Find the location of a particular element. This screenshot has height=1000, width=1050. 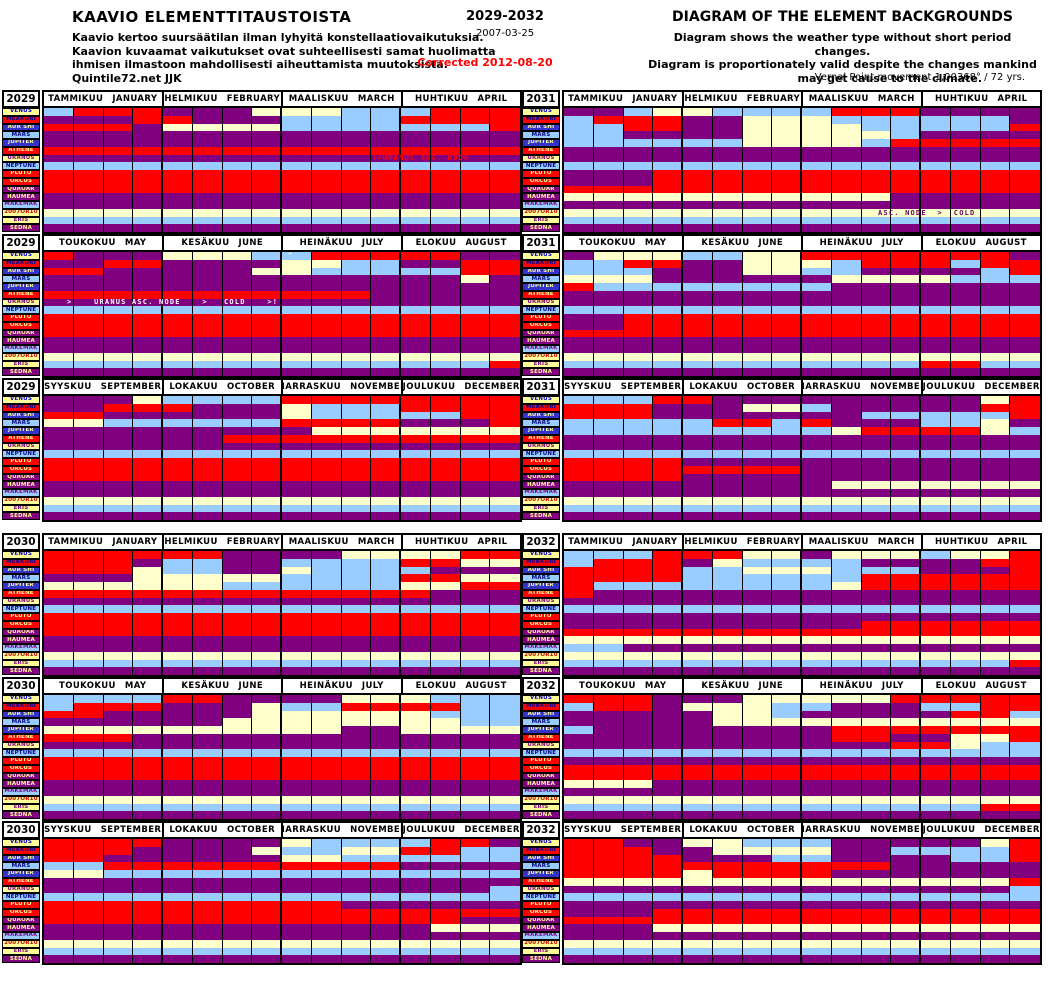

month-name-fi: HELMIKUU is located at coordinates (711, 542).